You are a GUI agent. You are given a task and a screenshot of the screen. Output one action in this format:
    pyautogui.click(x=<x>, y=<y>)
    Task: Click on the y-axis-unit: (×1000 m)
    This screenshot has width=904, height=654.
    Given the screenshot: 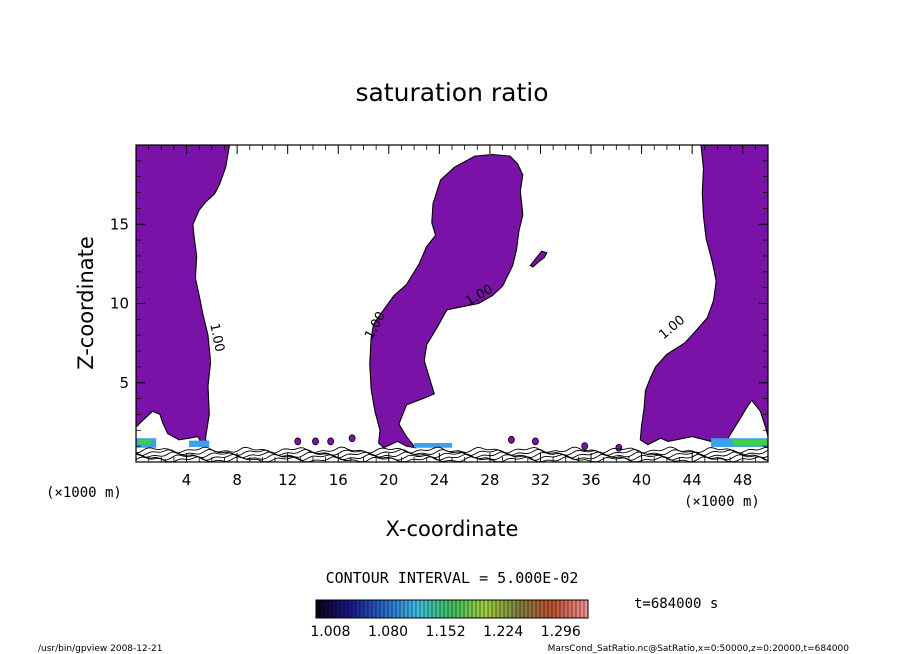 What is the action you would take?
    pyautogui.click(x=84, y=493)
    